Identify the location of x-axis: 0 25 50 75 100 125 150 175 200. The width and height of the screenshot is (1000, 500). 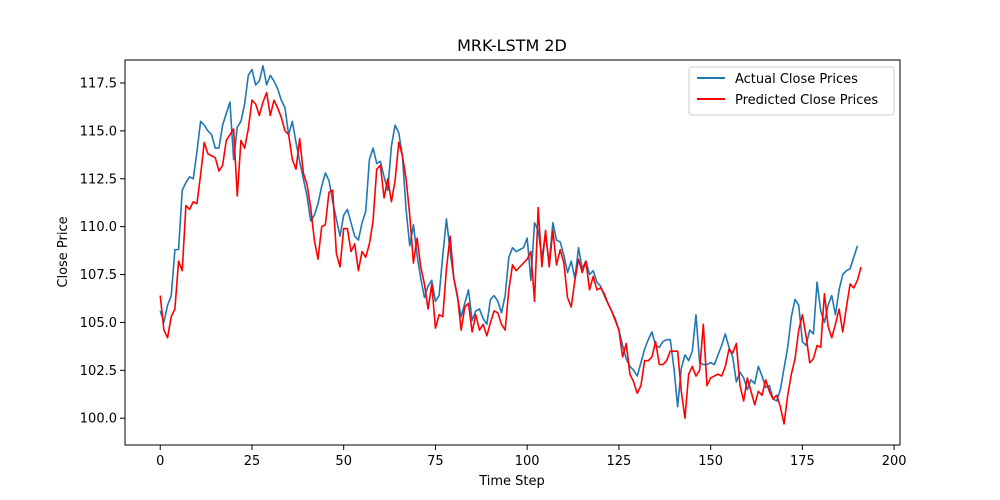
(531, 457).